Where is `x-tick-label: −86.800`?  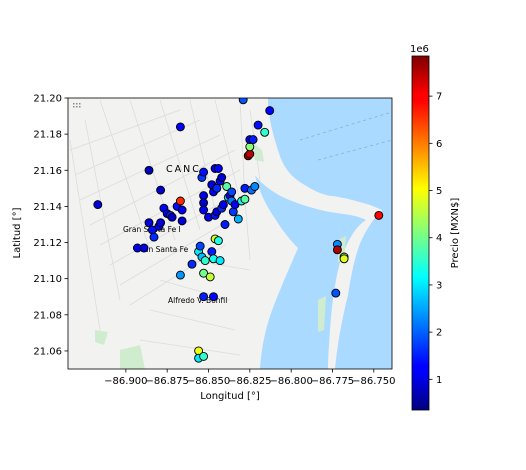
x-tick-label: −86.800 is located at coordinates (290, 381).